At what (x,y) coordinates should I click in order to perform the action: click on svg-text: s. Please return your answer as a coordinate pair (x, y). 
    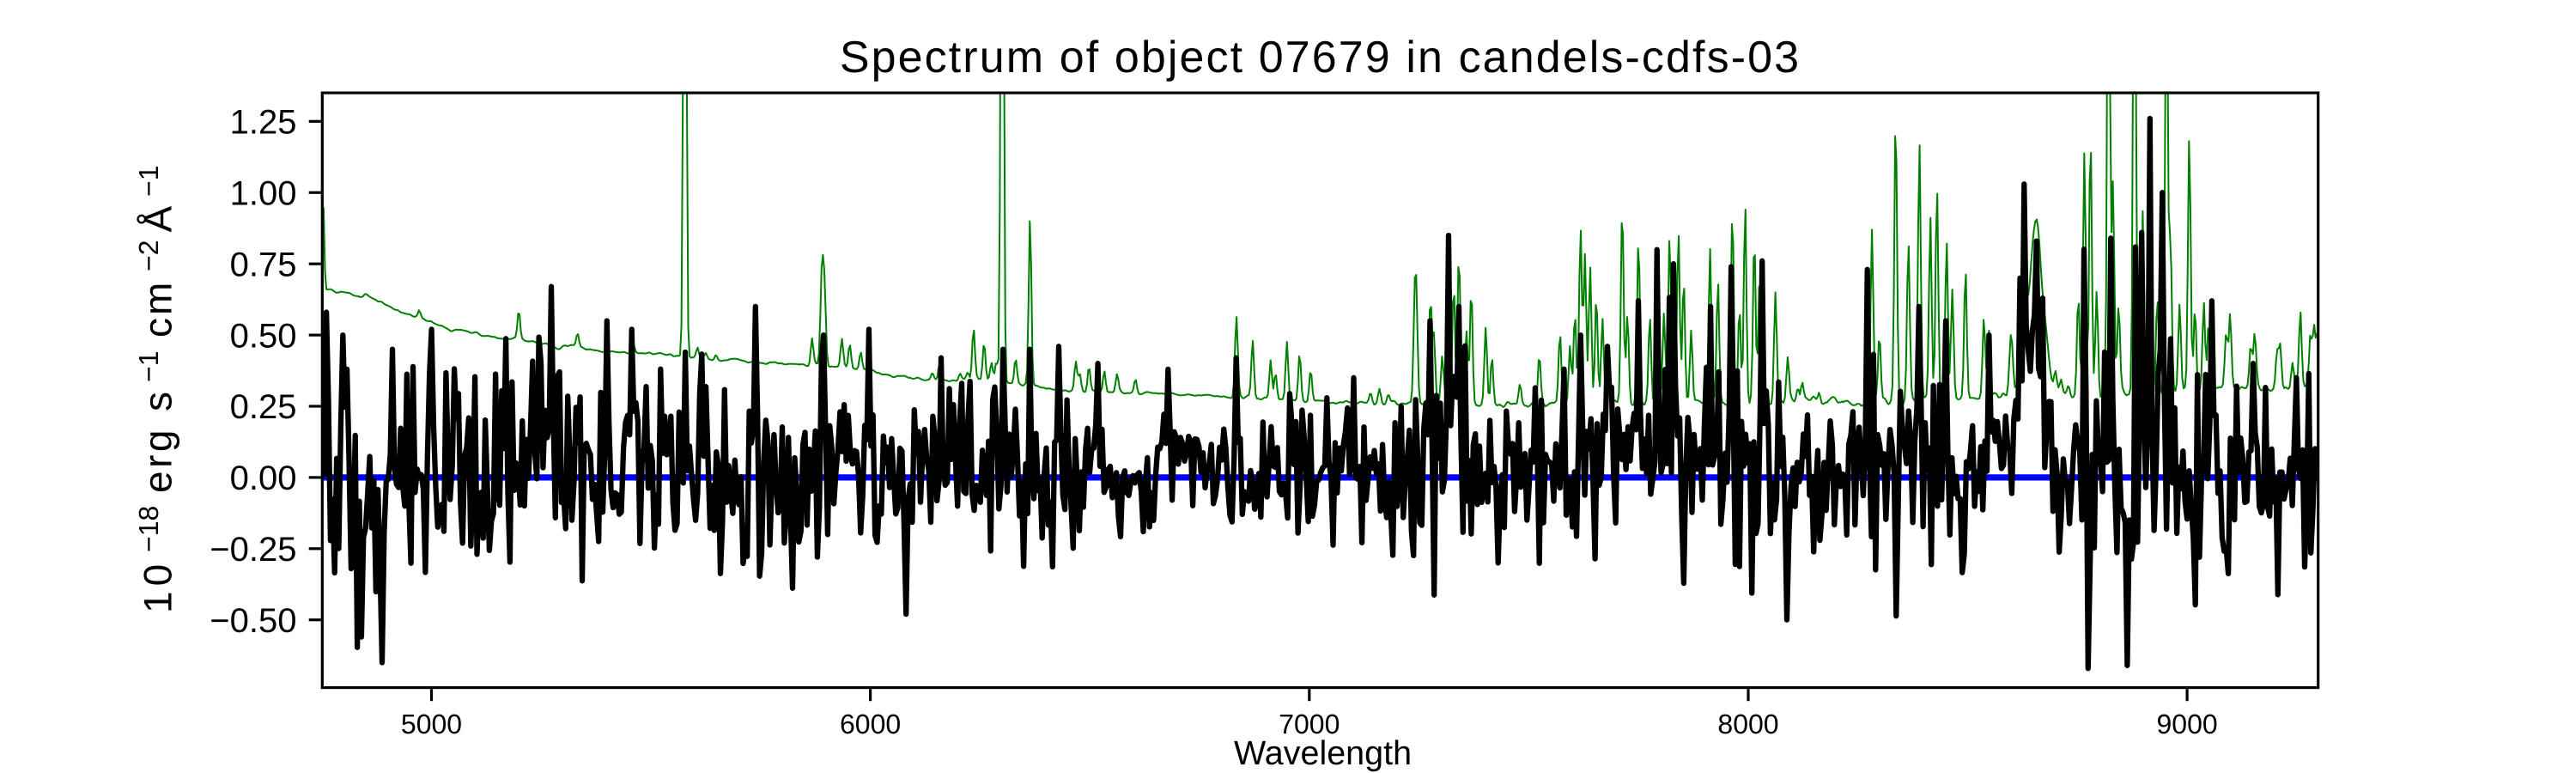
    Looking at the image, I should click on (158, 401).